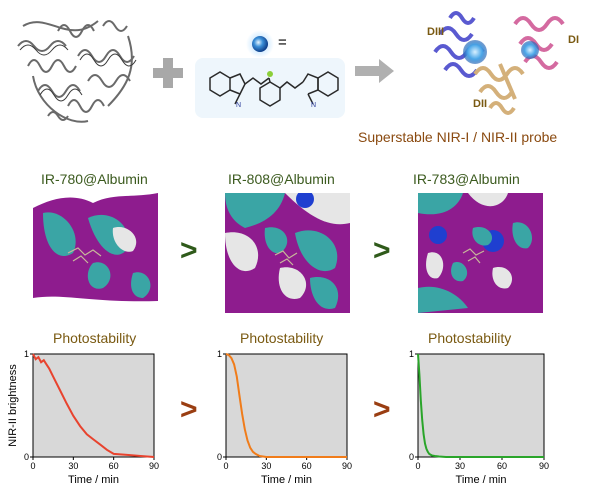 The width and height of the screenshot is (600, 493). What do you see at coordinates (281, 179) in the screenshot?
I see `complex-name-ir808: IR-808@Albumin` at bounding box center [281, 179].